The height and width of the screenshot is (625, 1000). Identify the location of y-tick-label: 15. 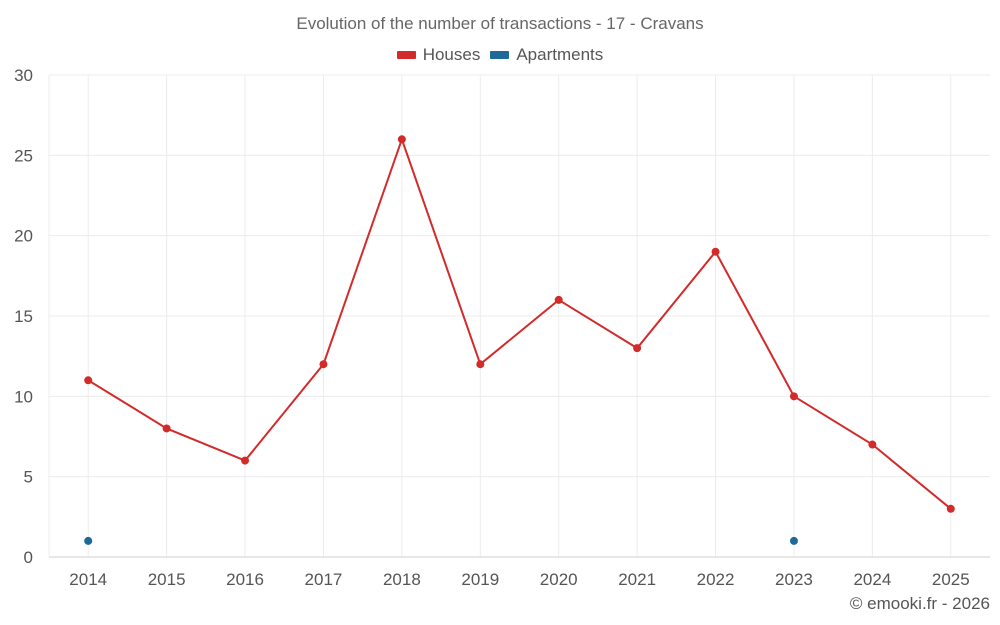
(23, 316).